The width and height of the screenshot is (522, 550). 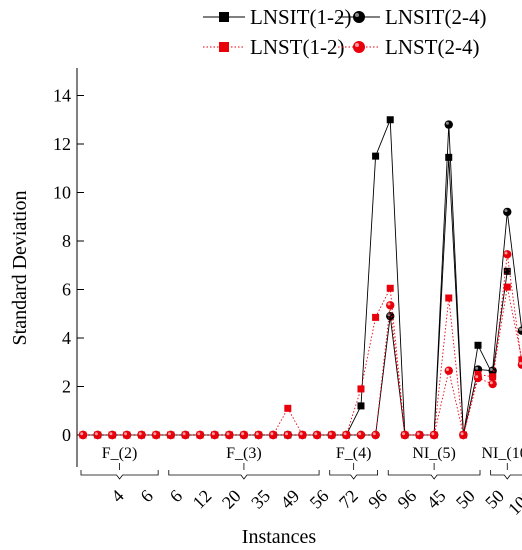 What do you see at coordinates (244, 453) in the screenshot?
I see `group-label: F_(3)` at bounding box center [244, 453].